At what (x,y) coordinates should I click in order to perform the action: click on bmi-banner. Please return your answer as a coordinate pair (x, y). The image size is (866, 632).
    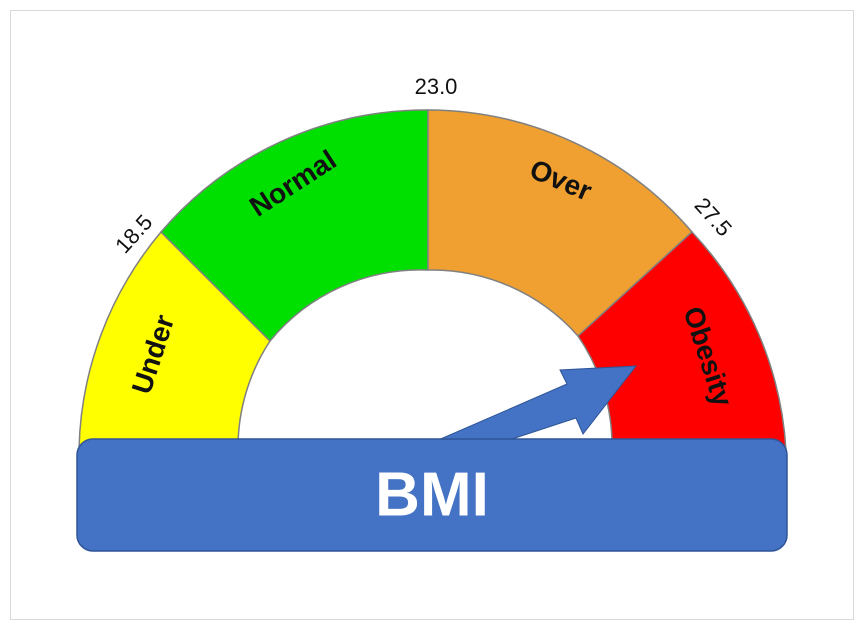
    Looking at the image, I should click on (432, 495).